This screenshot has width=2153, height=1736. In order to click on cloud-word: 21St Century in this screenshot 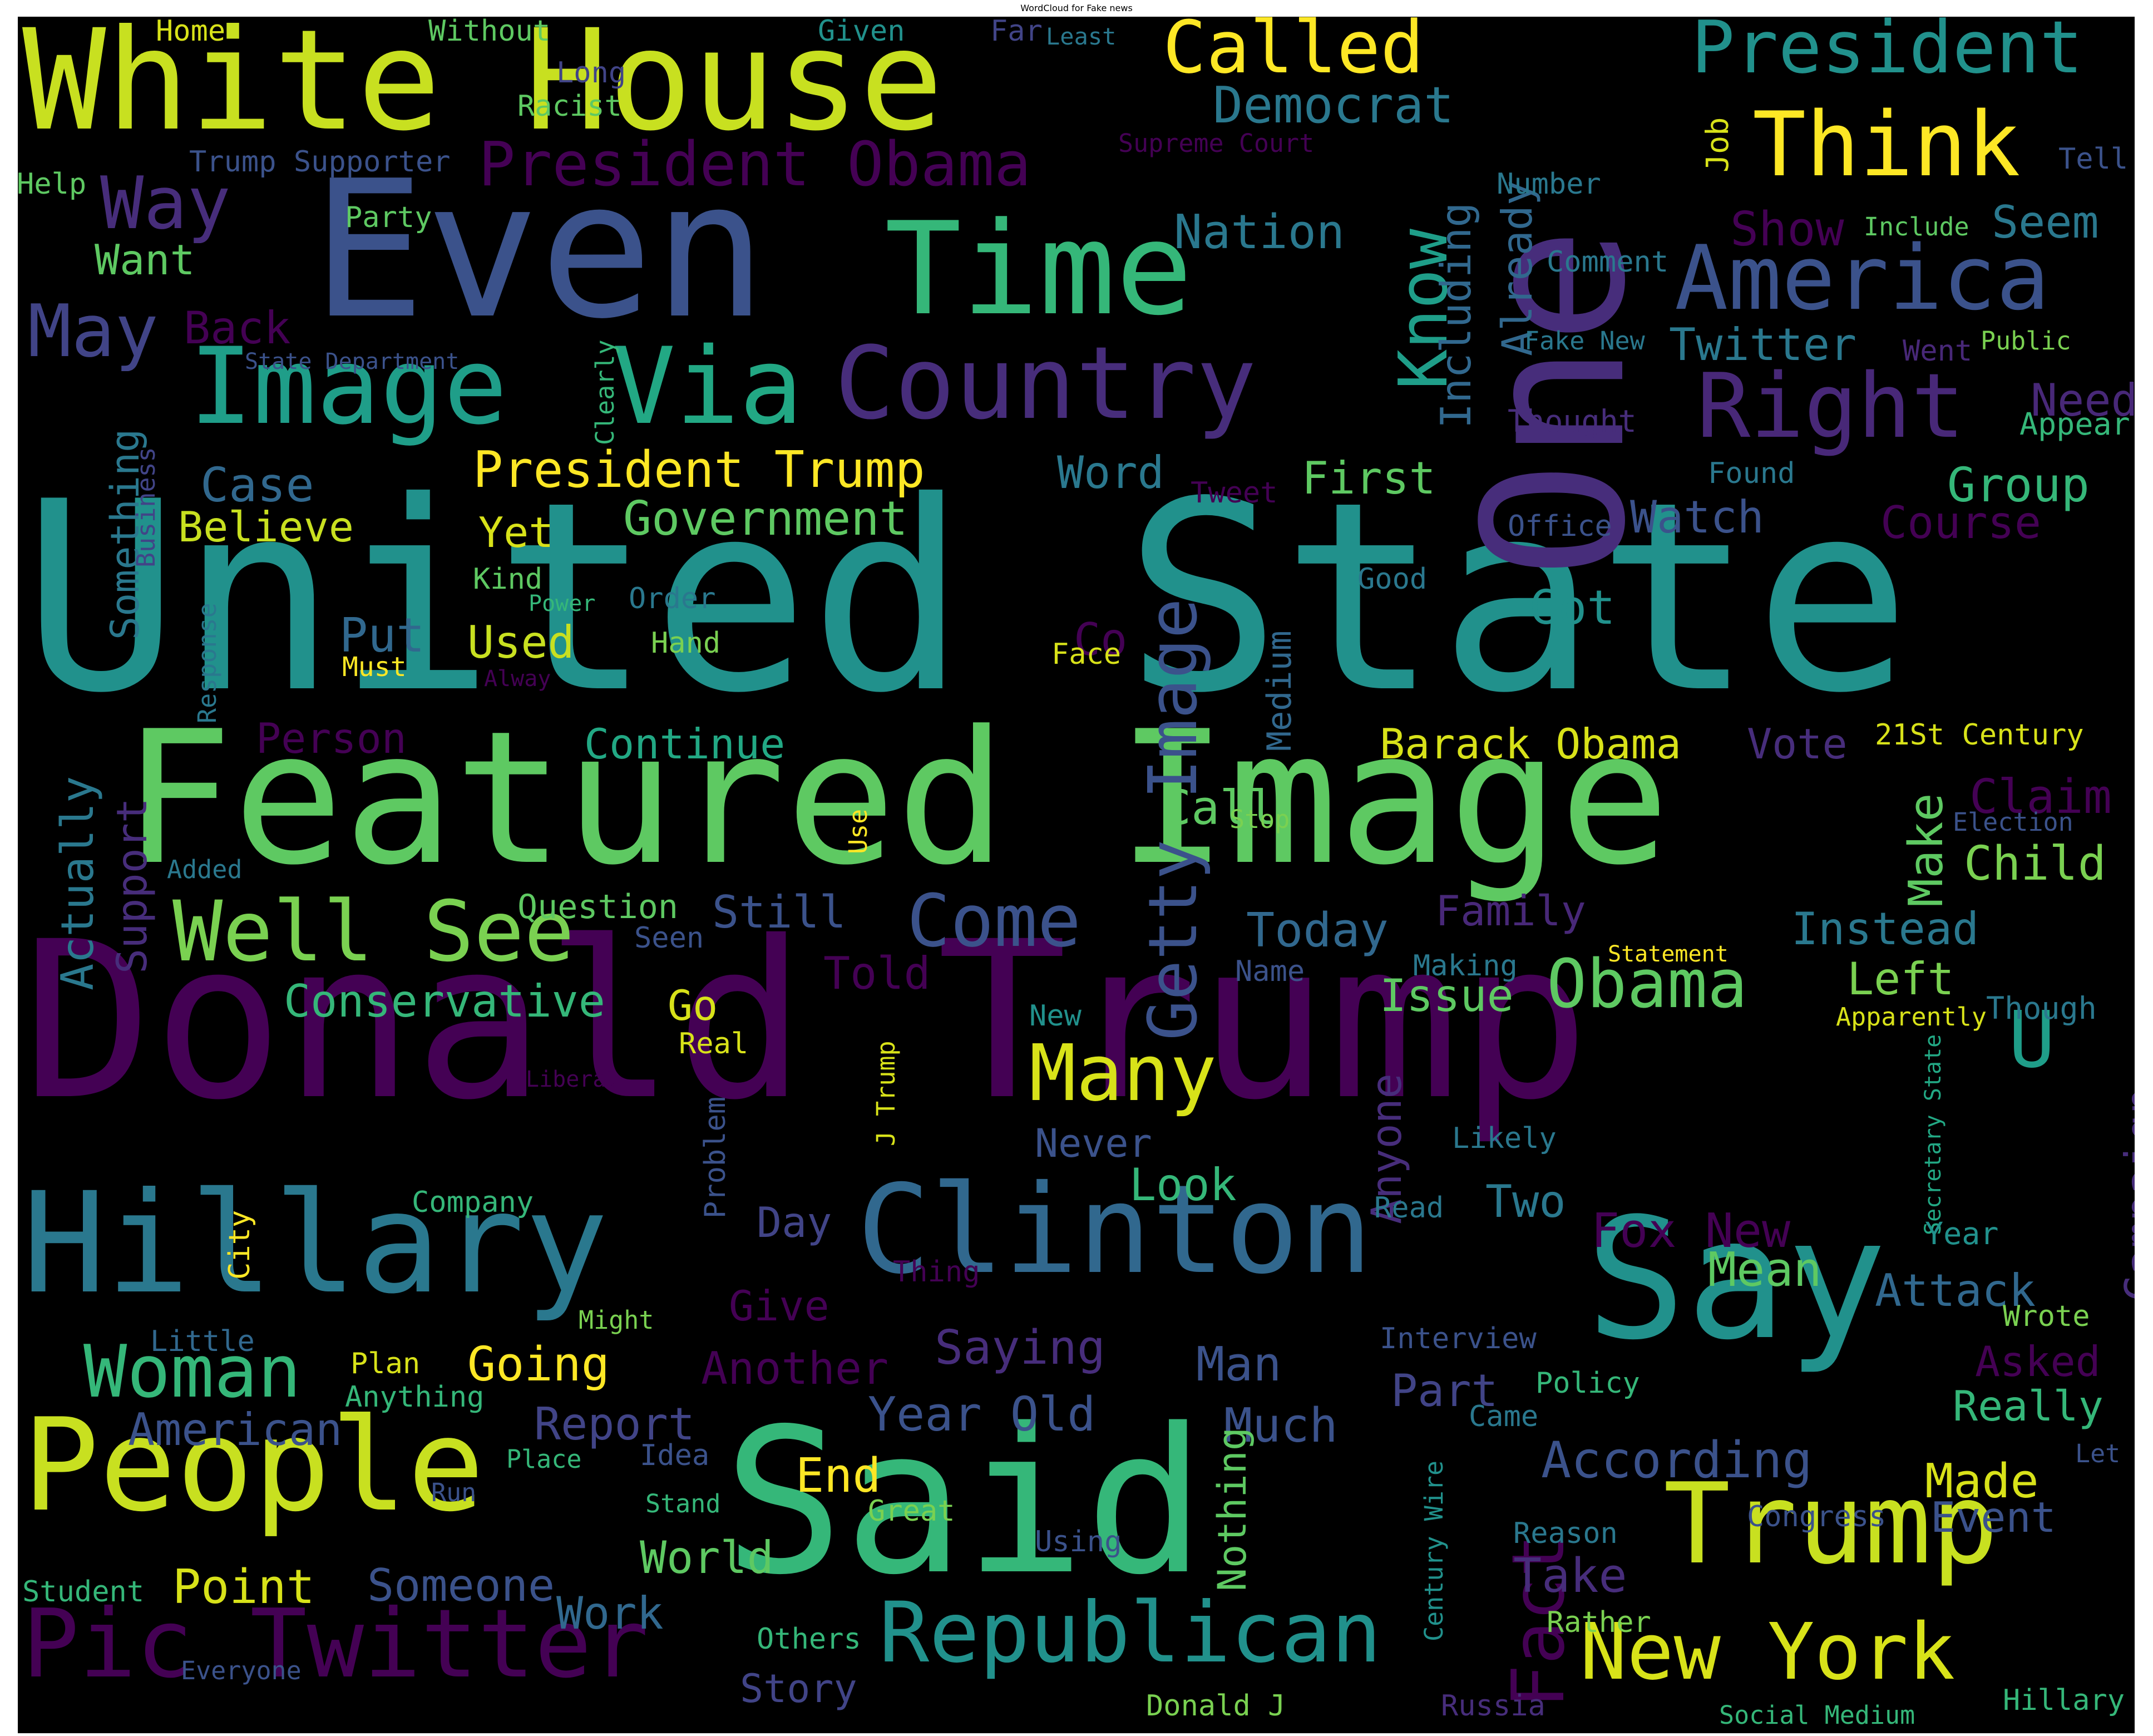, I will do `click(1979, 735)`.